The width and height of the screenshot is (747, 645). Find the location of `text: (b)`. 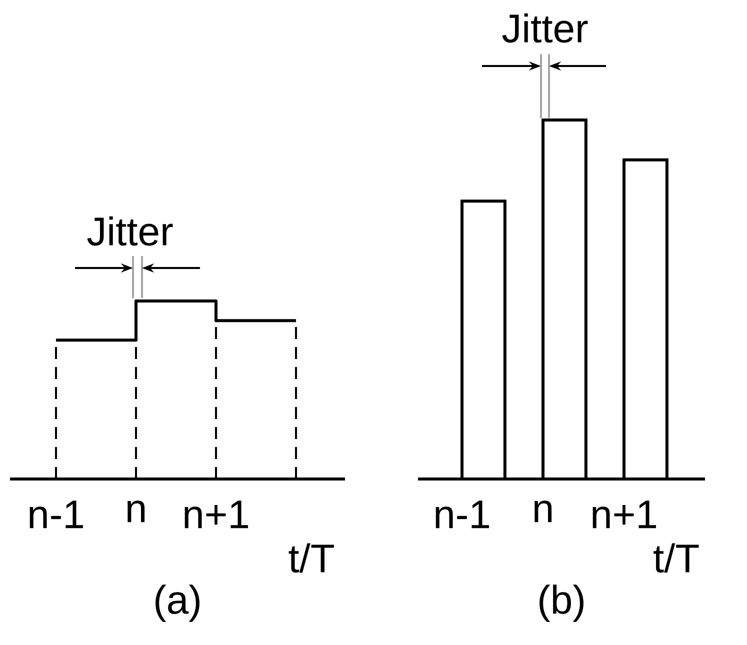

text: (b) is located at coordinates (562, 603).